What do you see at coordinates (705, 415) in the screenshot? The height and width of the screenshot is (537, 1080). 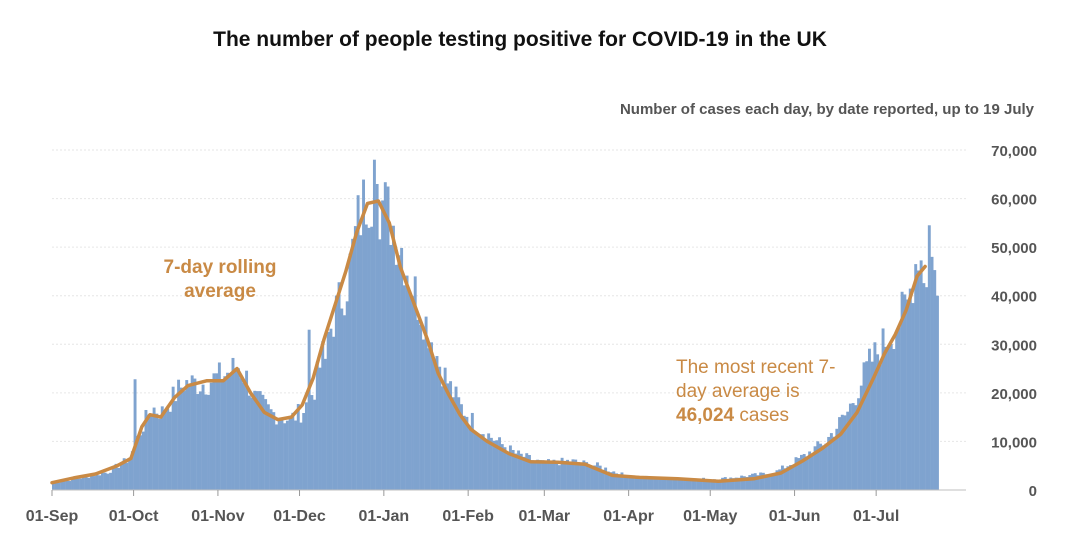 I see `recent-average-value: 46,024` at bounding box center [705, 415].